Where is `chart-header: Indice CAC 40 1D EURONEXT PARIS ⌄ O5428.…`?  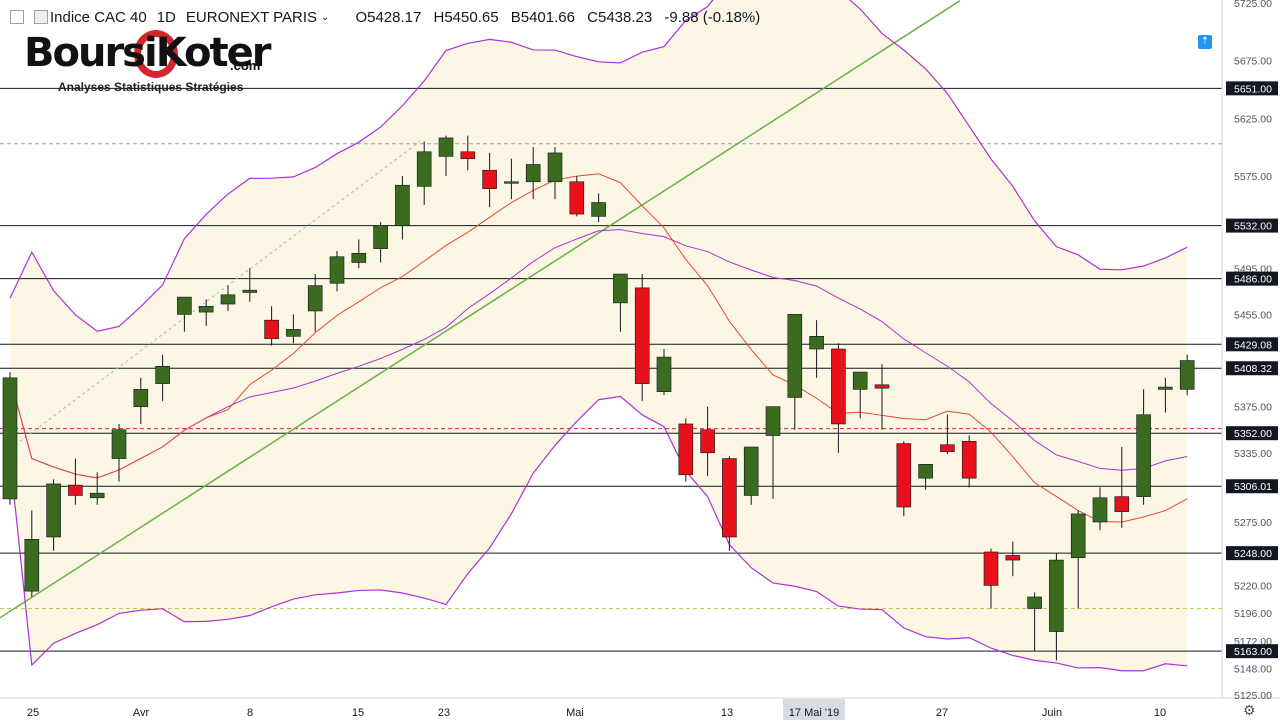
chart-header: Indice CAC 40 1D EURONEXT PARIS ⌄ O5428.… is located at coordinates (611, 17).